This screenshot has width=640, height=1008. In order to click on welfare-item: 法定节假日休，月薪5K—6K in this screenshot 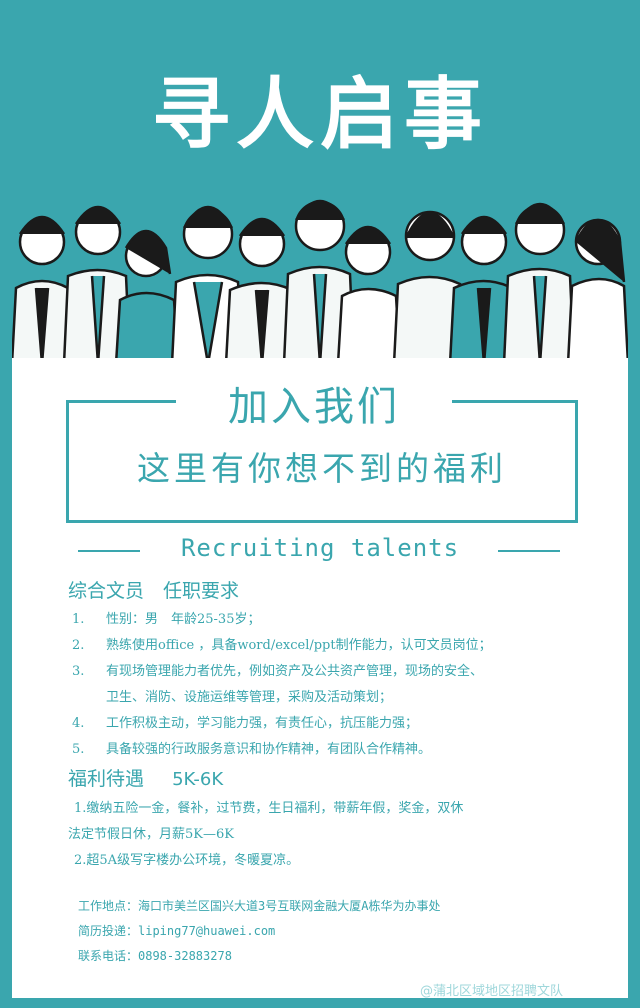, I will do `click(151, 834)`.